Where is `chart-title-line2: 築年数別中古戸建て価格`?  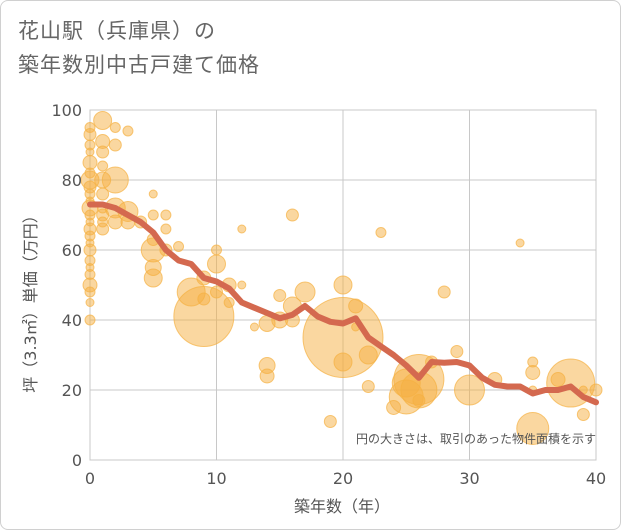
chart-title-line2: 築年数別中古戸建て価格 is located at coordinates (139, 65).